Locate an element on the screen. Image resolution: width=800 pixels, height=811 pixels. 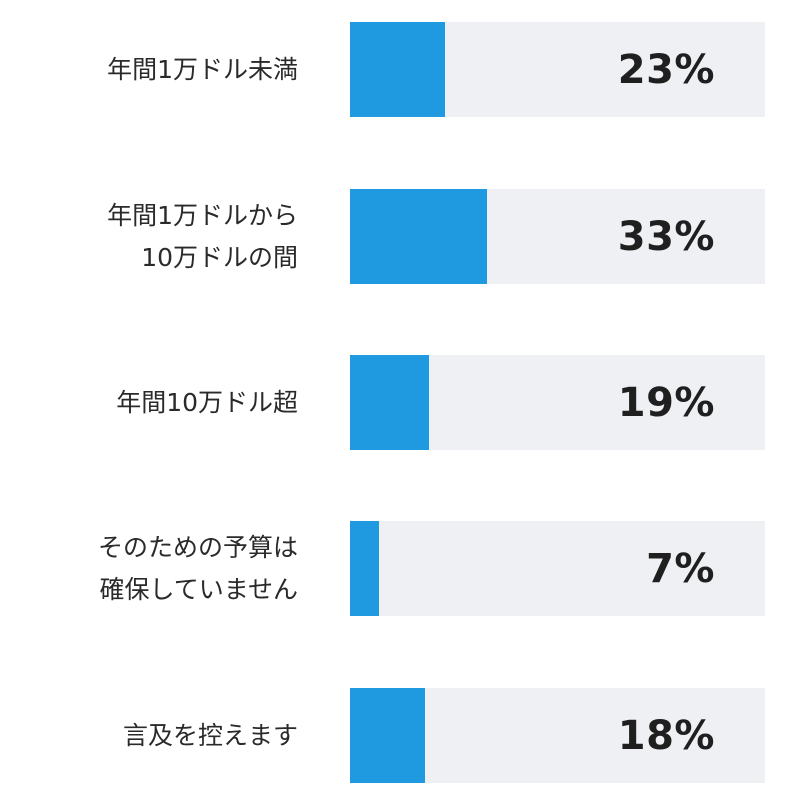
bar-row: 年間10万ドル超 19% is located at coordinates (400, 402).